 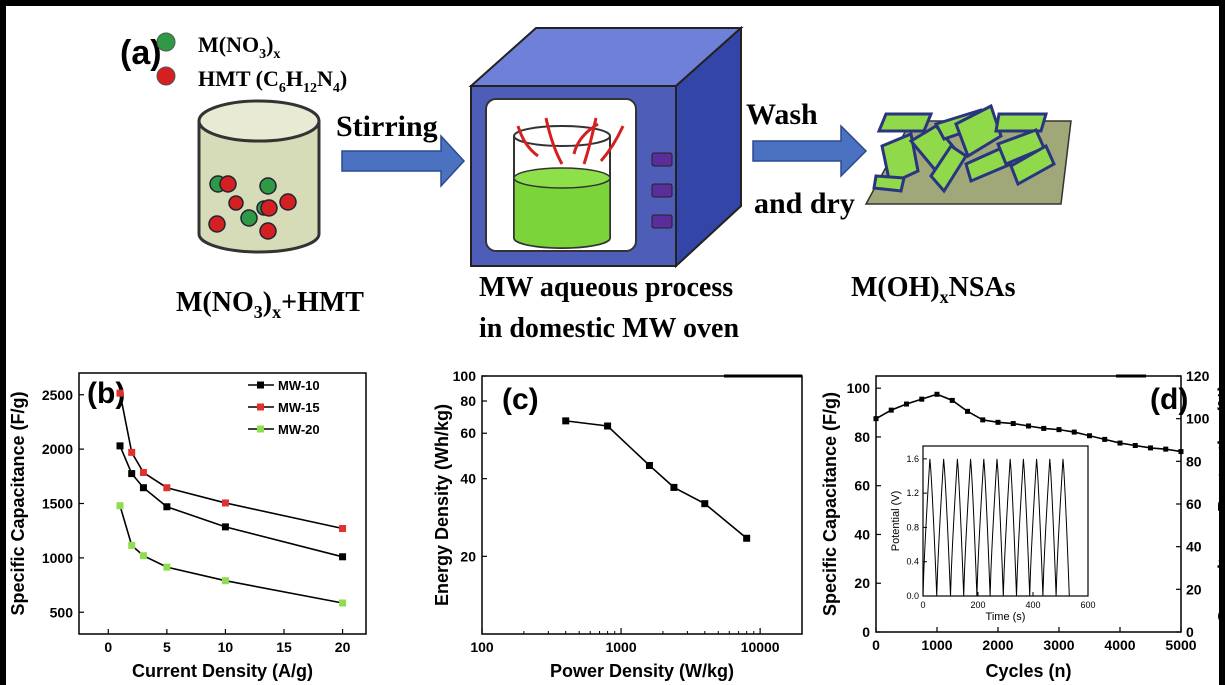 I want to click on green-dot-icon, so click(x=166, y=42).